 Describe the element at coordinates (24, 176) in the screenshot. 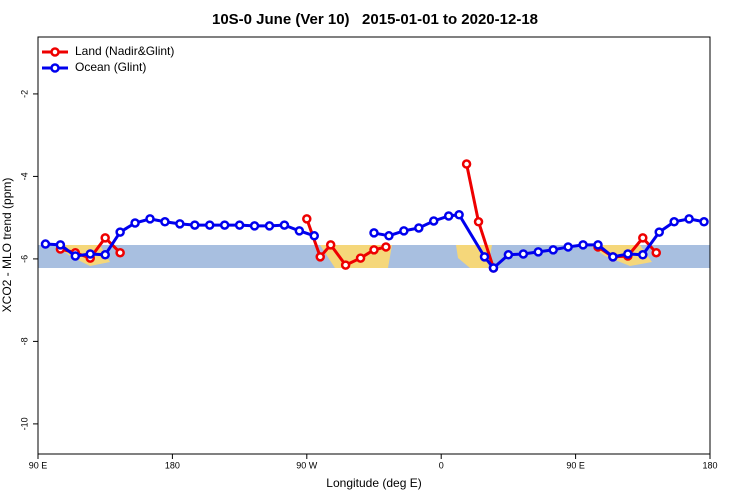

I see `y-tick-label: -4` at that location.